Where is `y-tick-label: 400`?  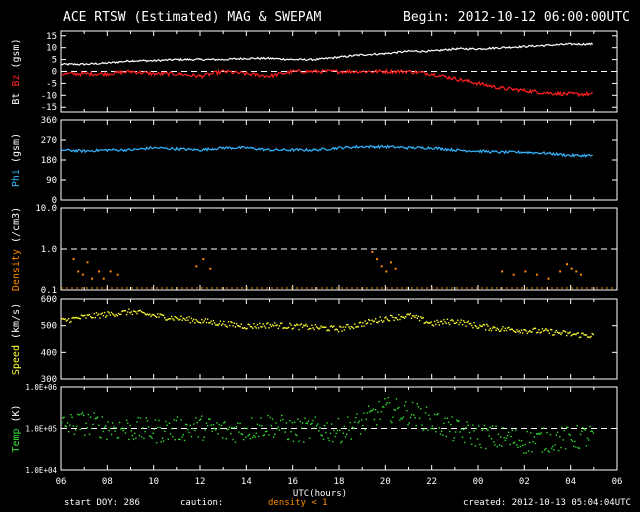
y-tick-label: 400 is located at coordinates (49, 353).